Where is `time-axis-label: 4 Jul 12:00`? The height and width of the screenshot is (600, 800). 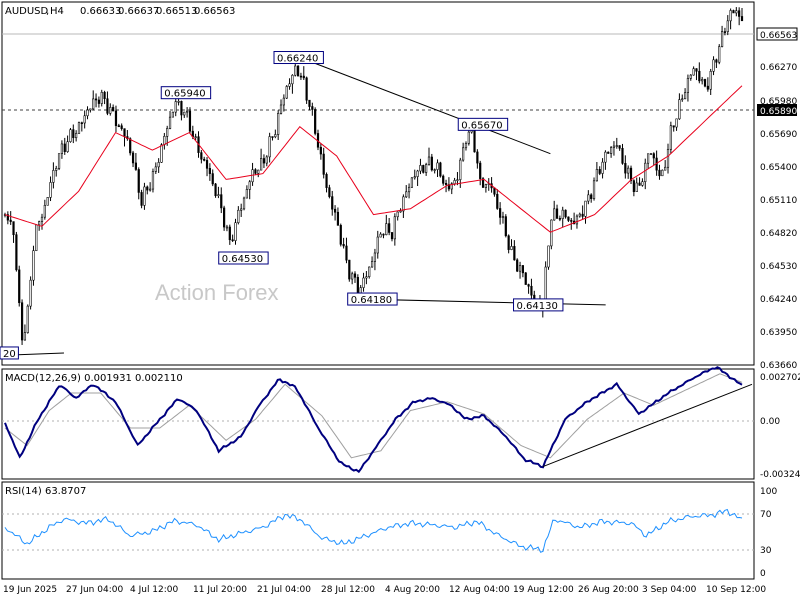
time-axis-label: 4 Jul 12:00 is located at coordinates (154, 590).